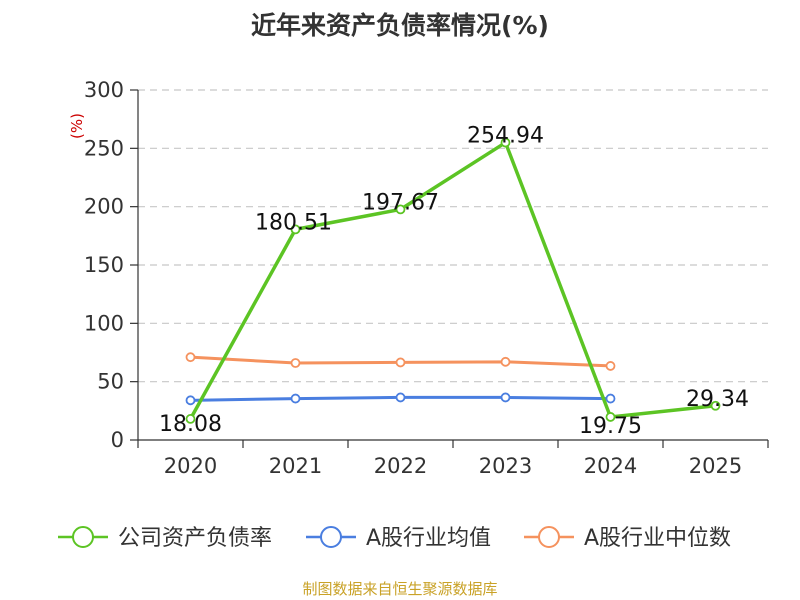  Describe the element at coordinates (104, 90) in the screenshot. I see `y-tick-label: 300` at that location.